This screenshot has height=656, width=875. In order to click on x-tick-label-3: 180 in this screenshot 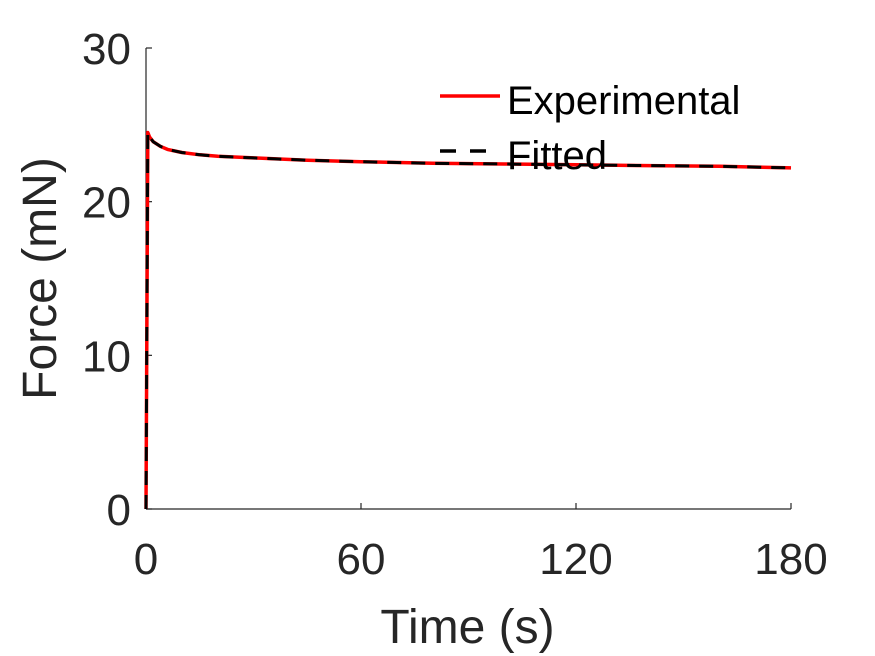, I will do `click(790, 559)`.